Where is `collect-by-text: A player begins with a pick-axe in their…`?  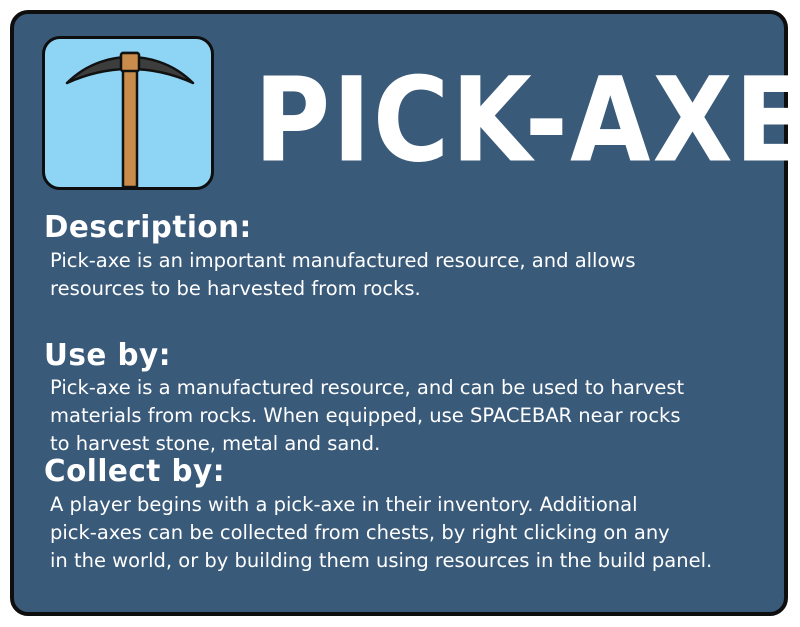 collect-by-text: A player begins with a pick-axe in their… is located at coordinates (381, 533).